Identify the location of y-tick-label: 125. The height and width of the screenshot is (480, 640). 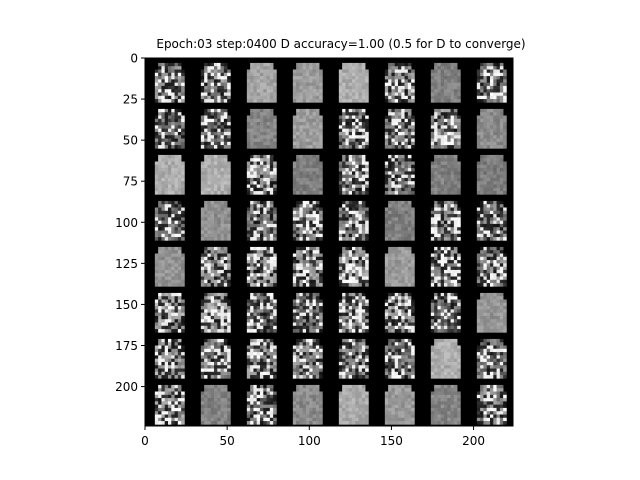
(126, 264).